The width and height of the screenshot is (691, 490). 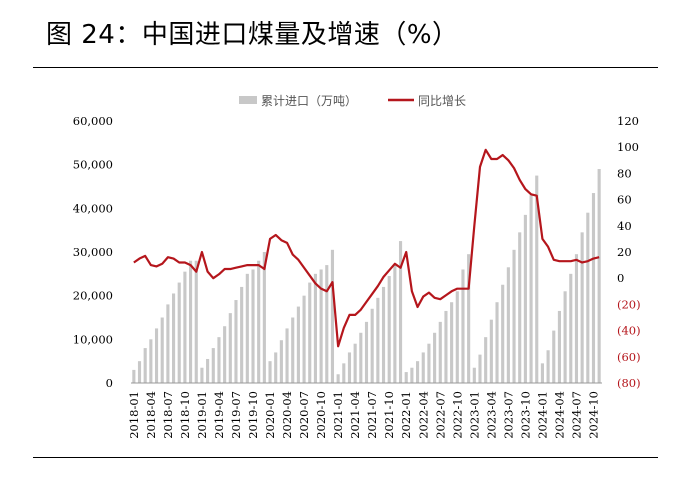 What do you see at coordinates (109, 383) in the screenshot?
I see `left-tick-label: 0` at bounding box center [109, 383].